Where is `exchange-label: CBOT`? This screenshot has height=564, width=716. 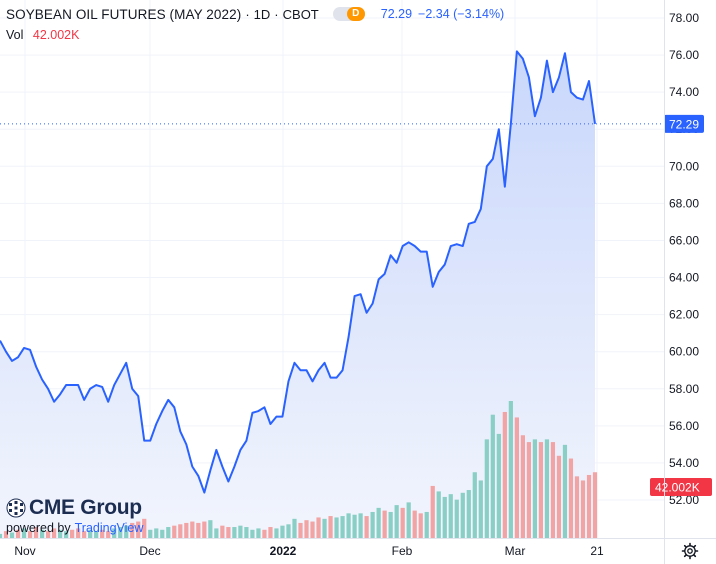 exchange-label: CBOT is located at coordinates (300, 14).